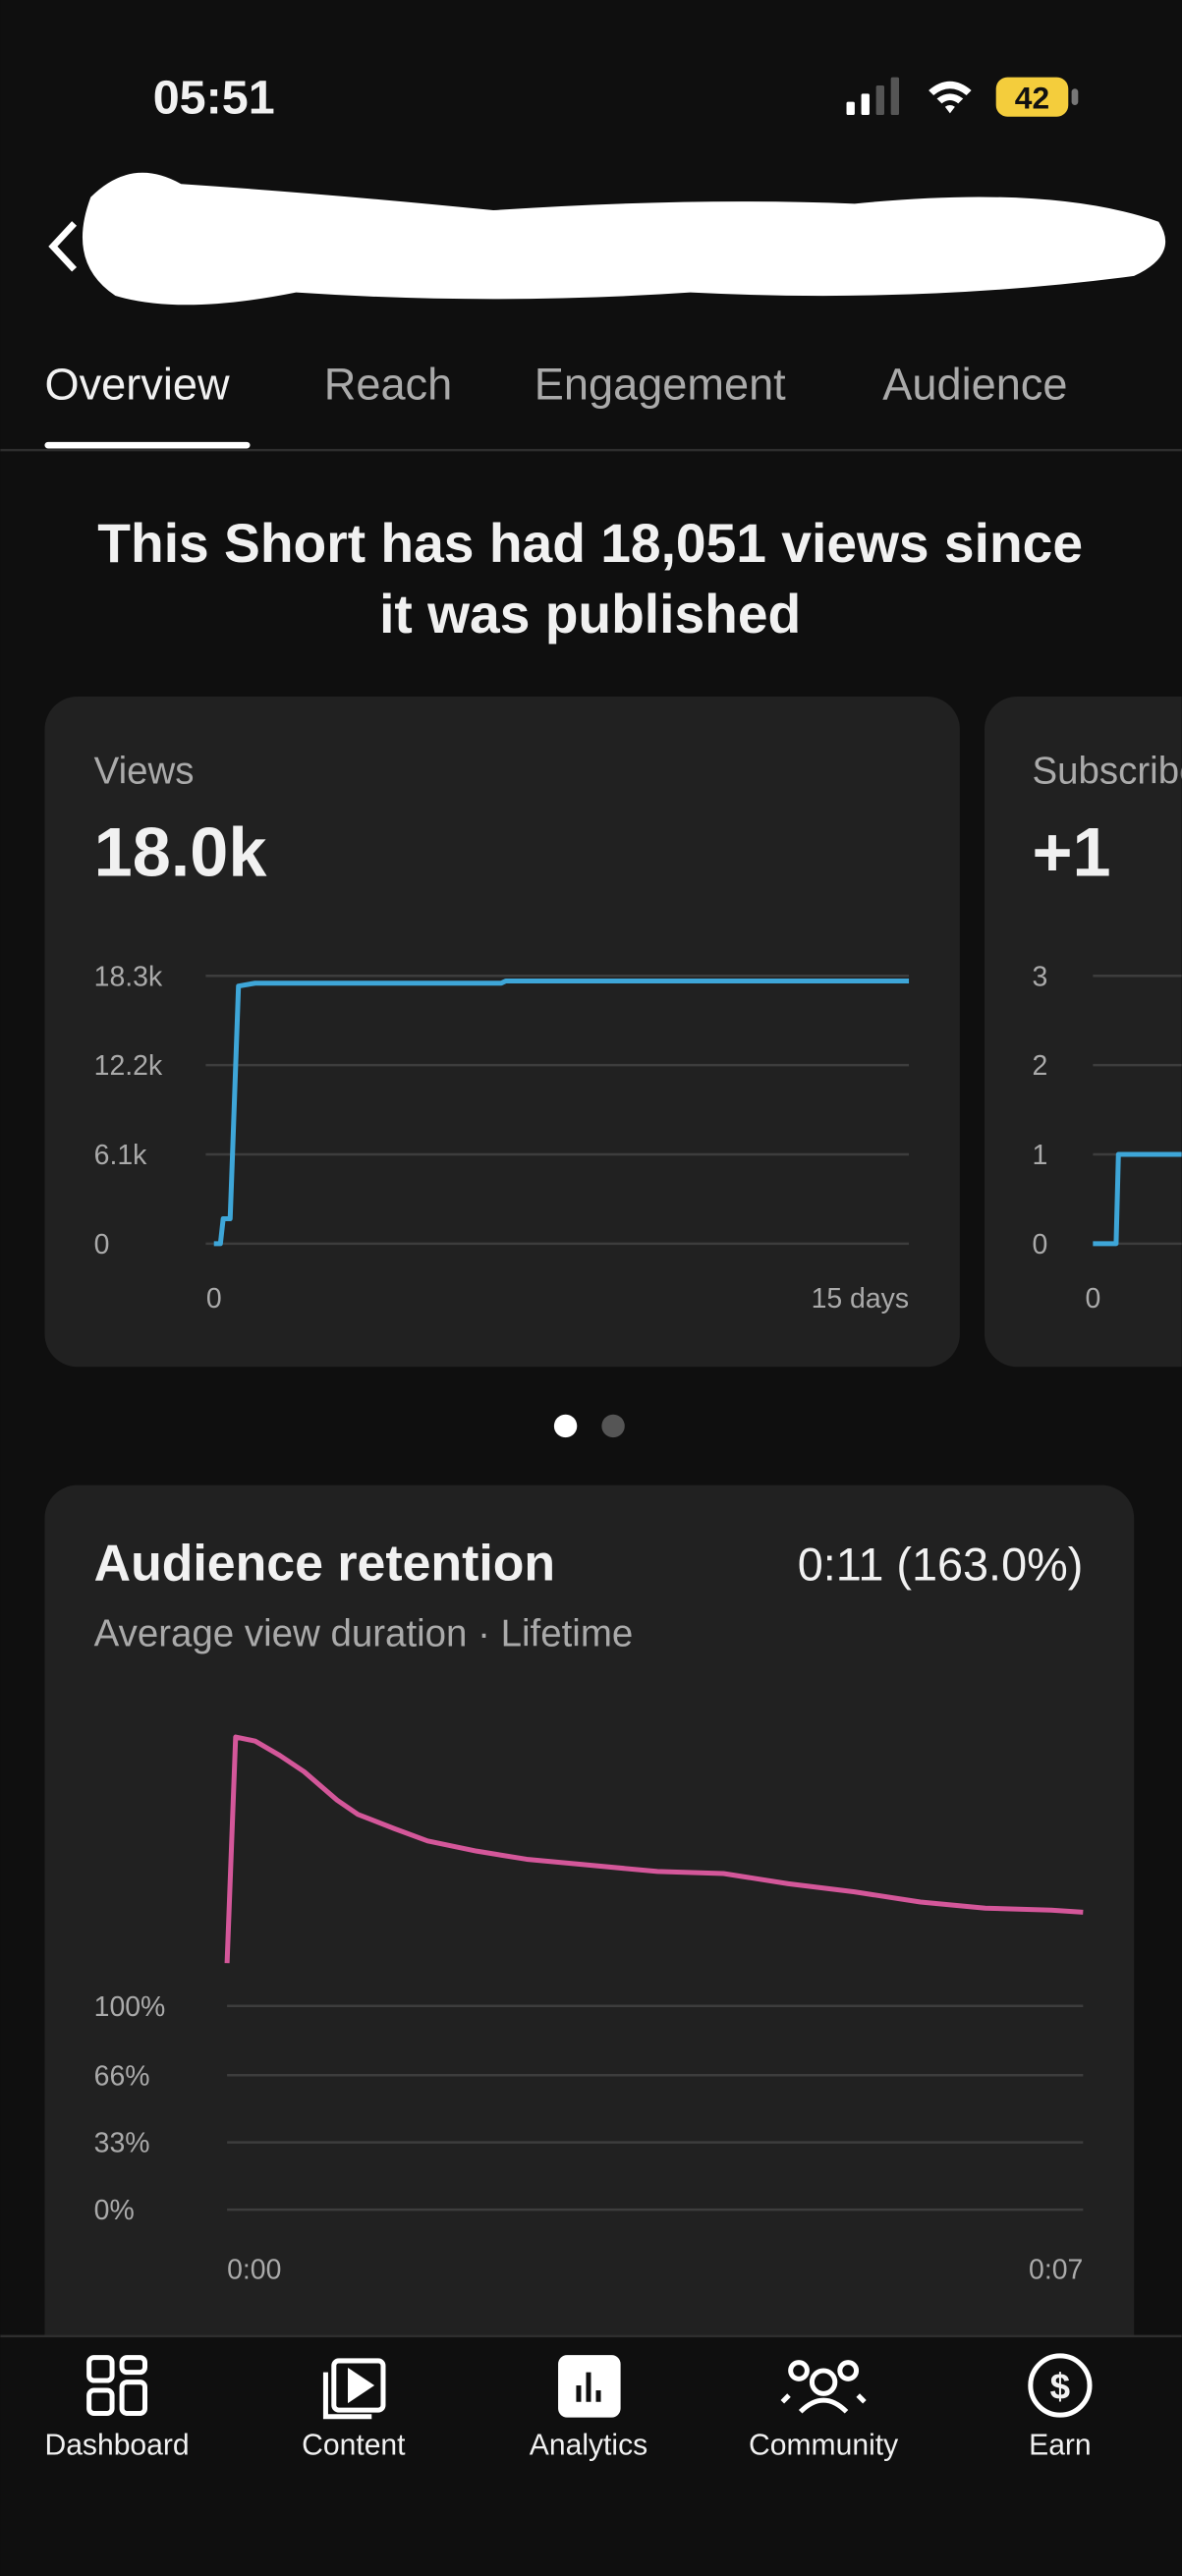  I want to click on page-dot, so click(613, 1426).